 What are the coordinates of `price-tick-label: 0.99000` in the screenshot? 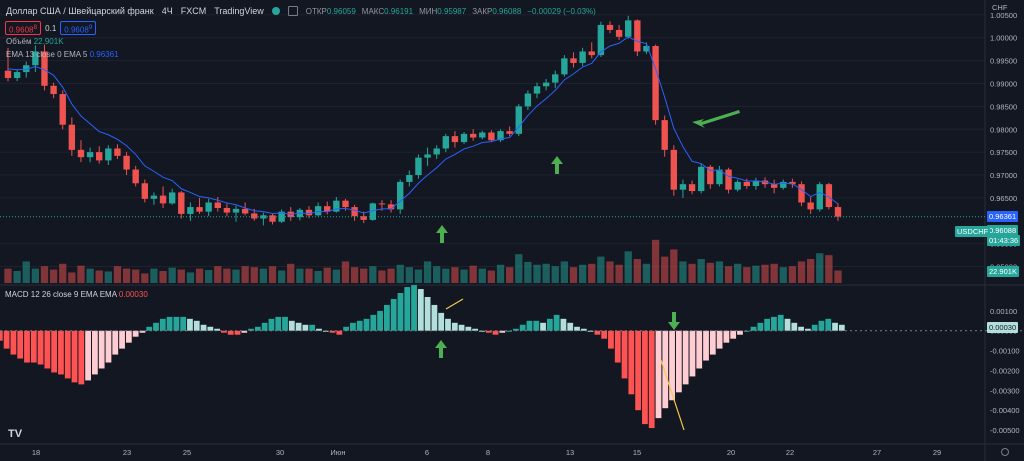 It's located at (1003, 84).